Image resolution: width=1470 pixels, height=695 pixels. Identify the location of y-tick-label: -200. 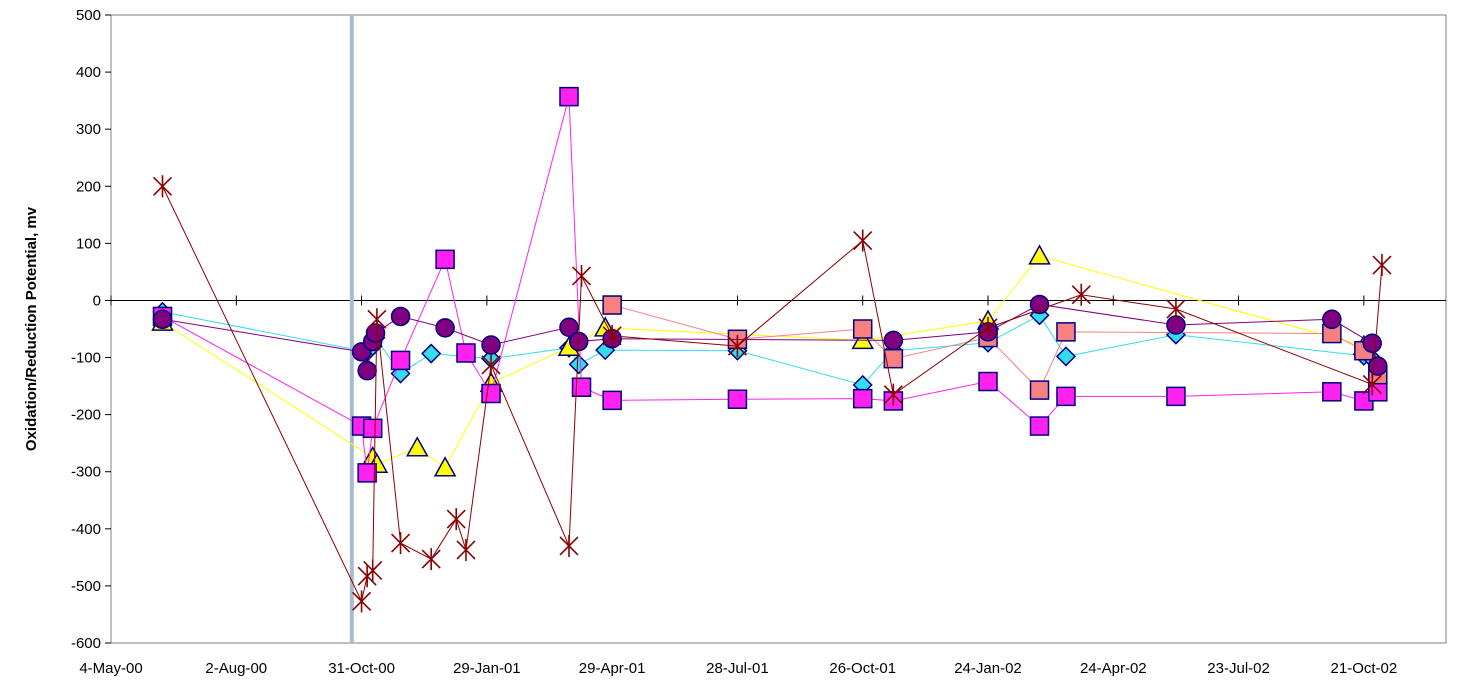
(86, 415).